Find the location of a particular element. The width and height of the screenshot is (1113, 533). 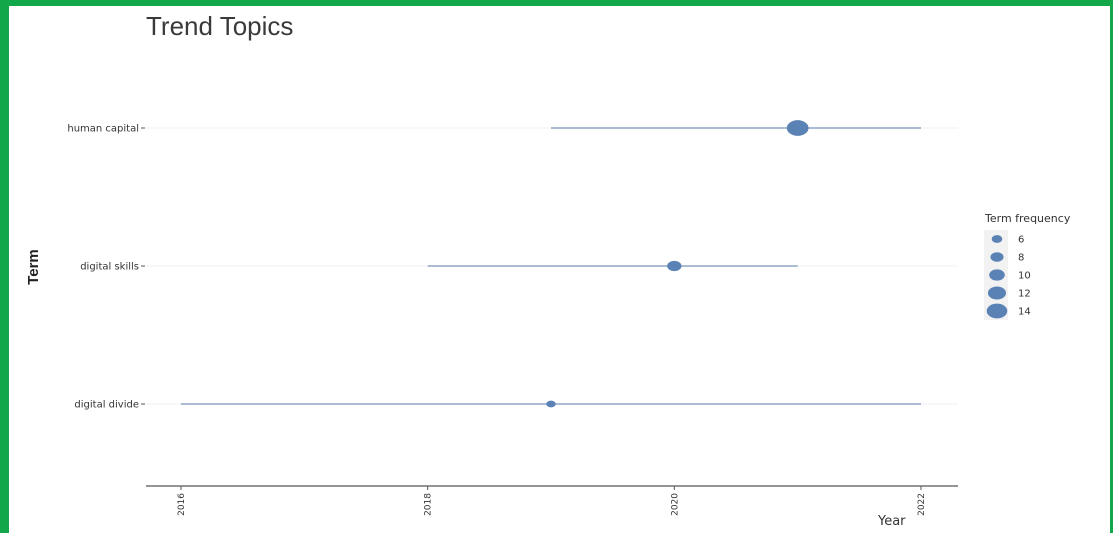

x-axis-ticks: 2016 2018 2020 2022 is located at coordinates (552, 501).